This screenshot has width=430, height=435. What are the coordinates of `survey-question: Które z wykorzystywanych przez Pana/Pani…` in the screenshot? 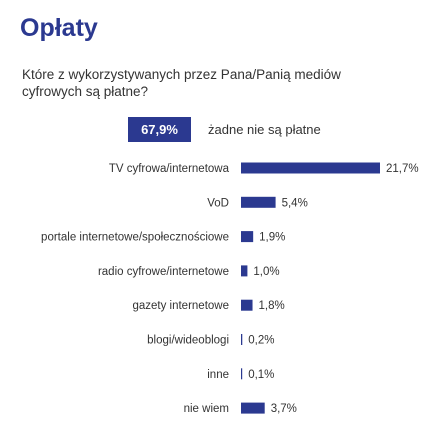 It's located at (181, 83).